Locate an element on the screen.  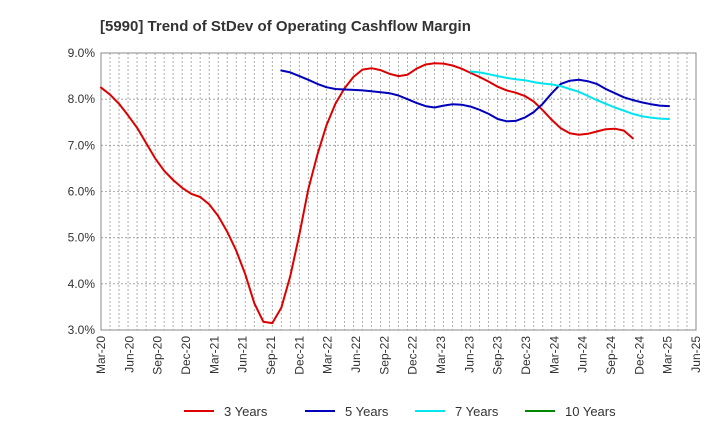
y-tick-label: 9.0% is located at coordinates (82, 53).